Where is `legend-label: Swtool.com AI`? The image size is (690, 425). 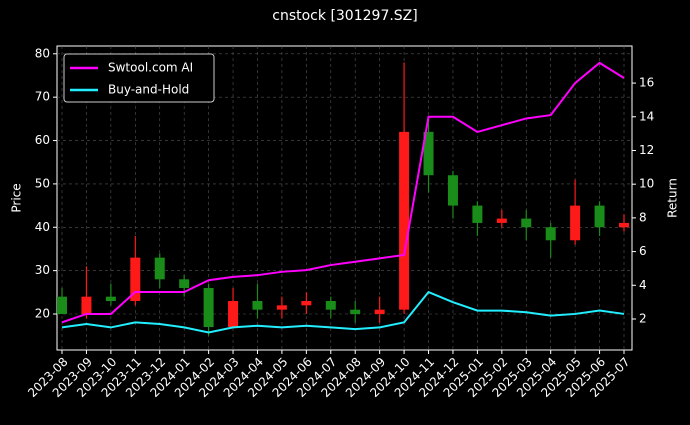
legend-label: Swtool.com AI is located at coordinates (150, 68).